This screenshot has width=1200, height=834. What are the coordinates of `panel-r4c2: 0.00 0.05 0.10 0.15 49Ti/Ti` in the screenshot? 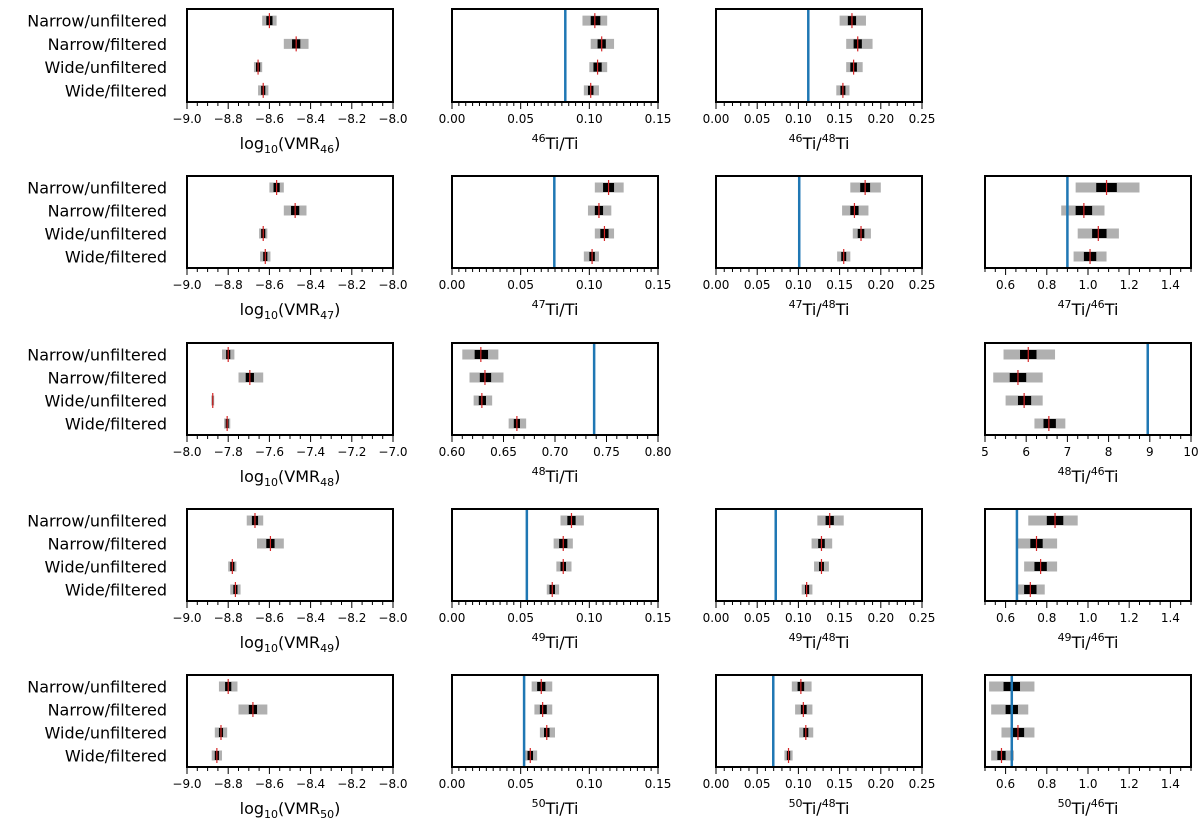 It's located at (555, 580).